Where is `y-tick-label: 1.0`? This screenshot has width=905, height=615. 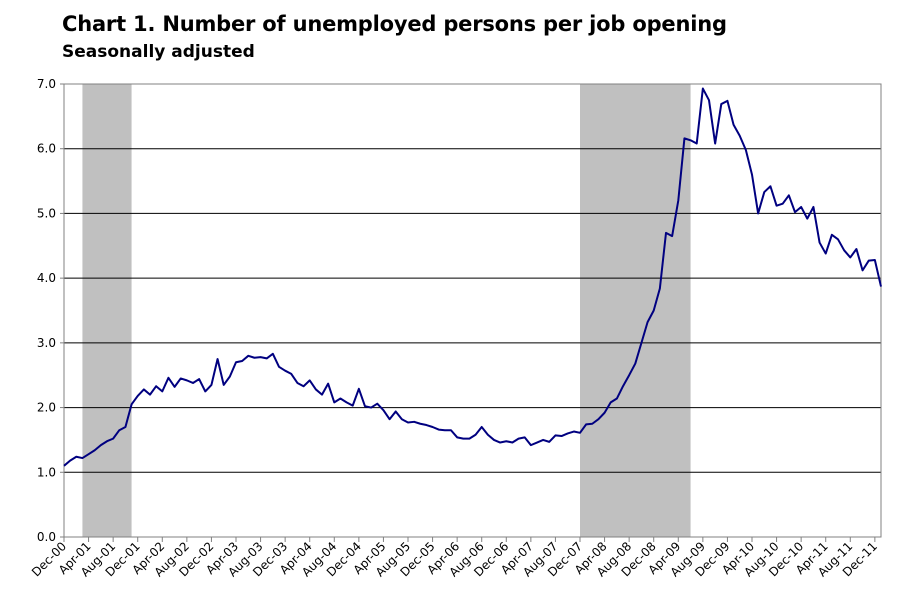
y-tick-label: 1.0 is located at coordinates (46, 472).